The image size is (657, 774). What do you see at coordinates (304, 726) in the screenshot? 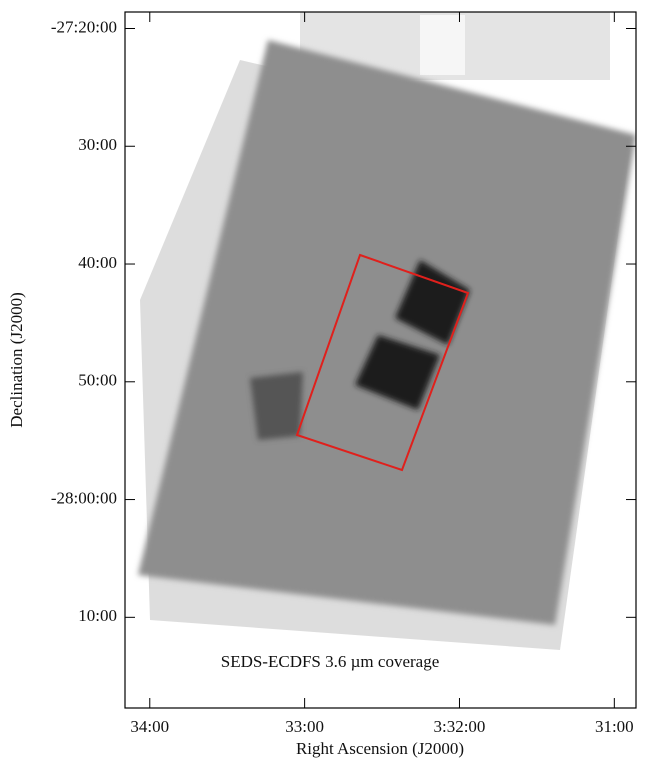
I see `x-tick-label: 33:00` at bounding box center [304, 726].